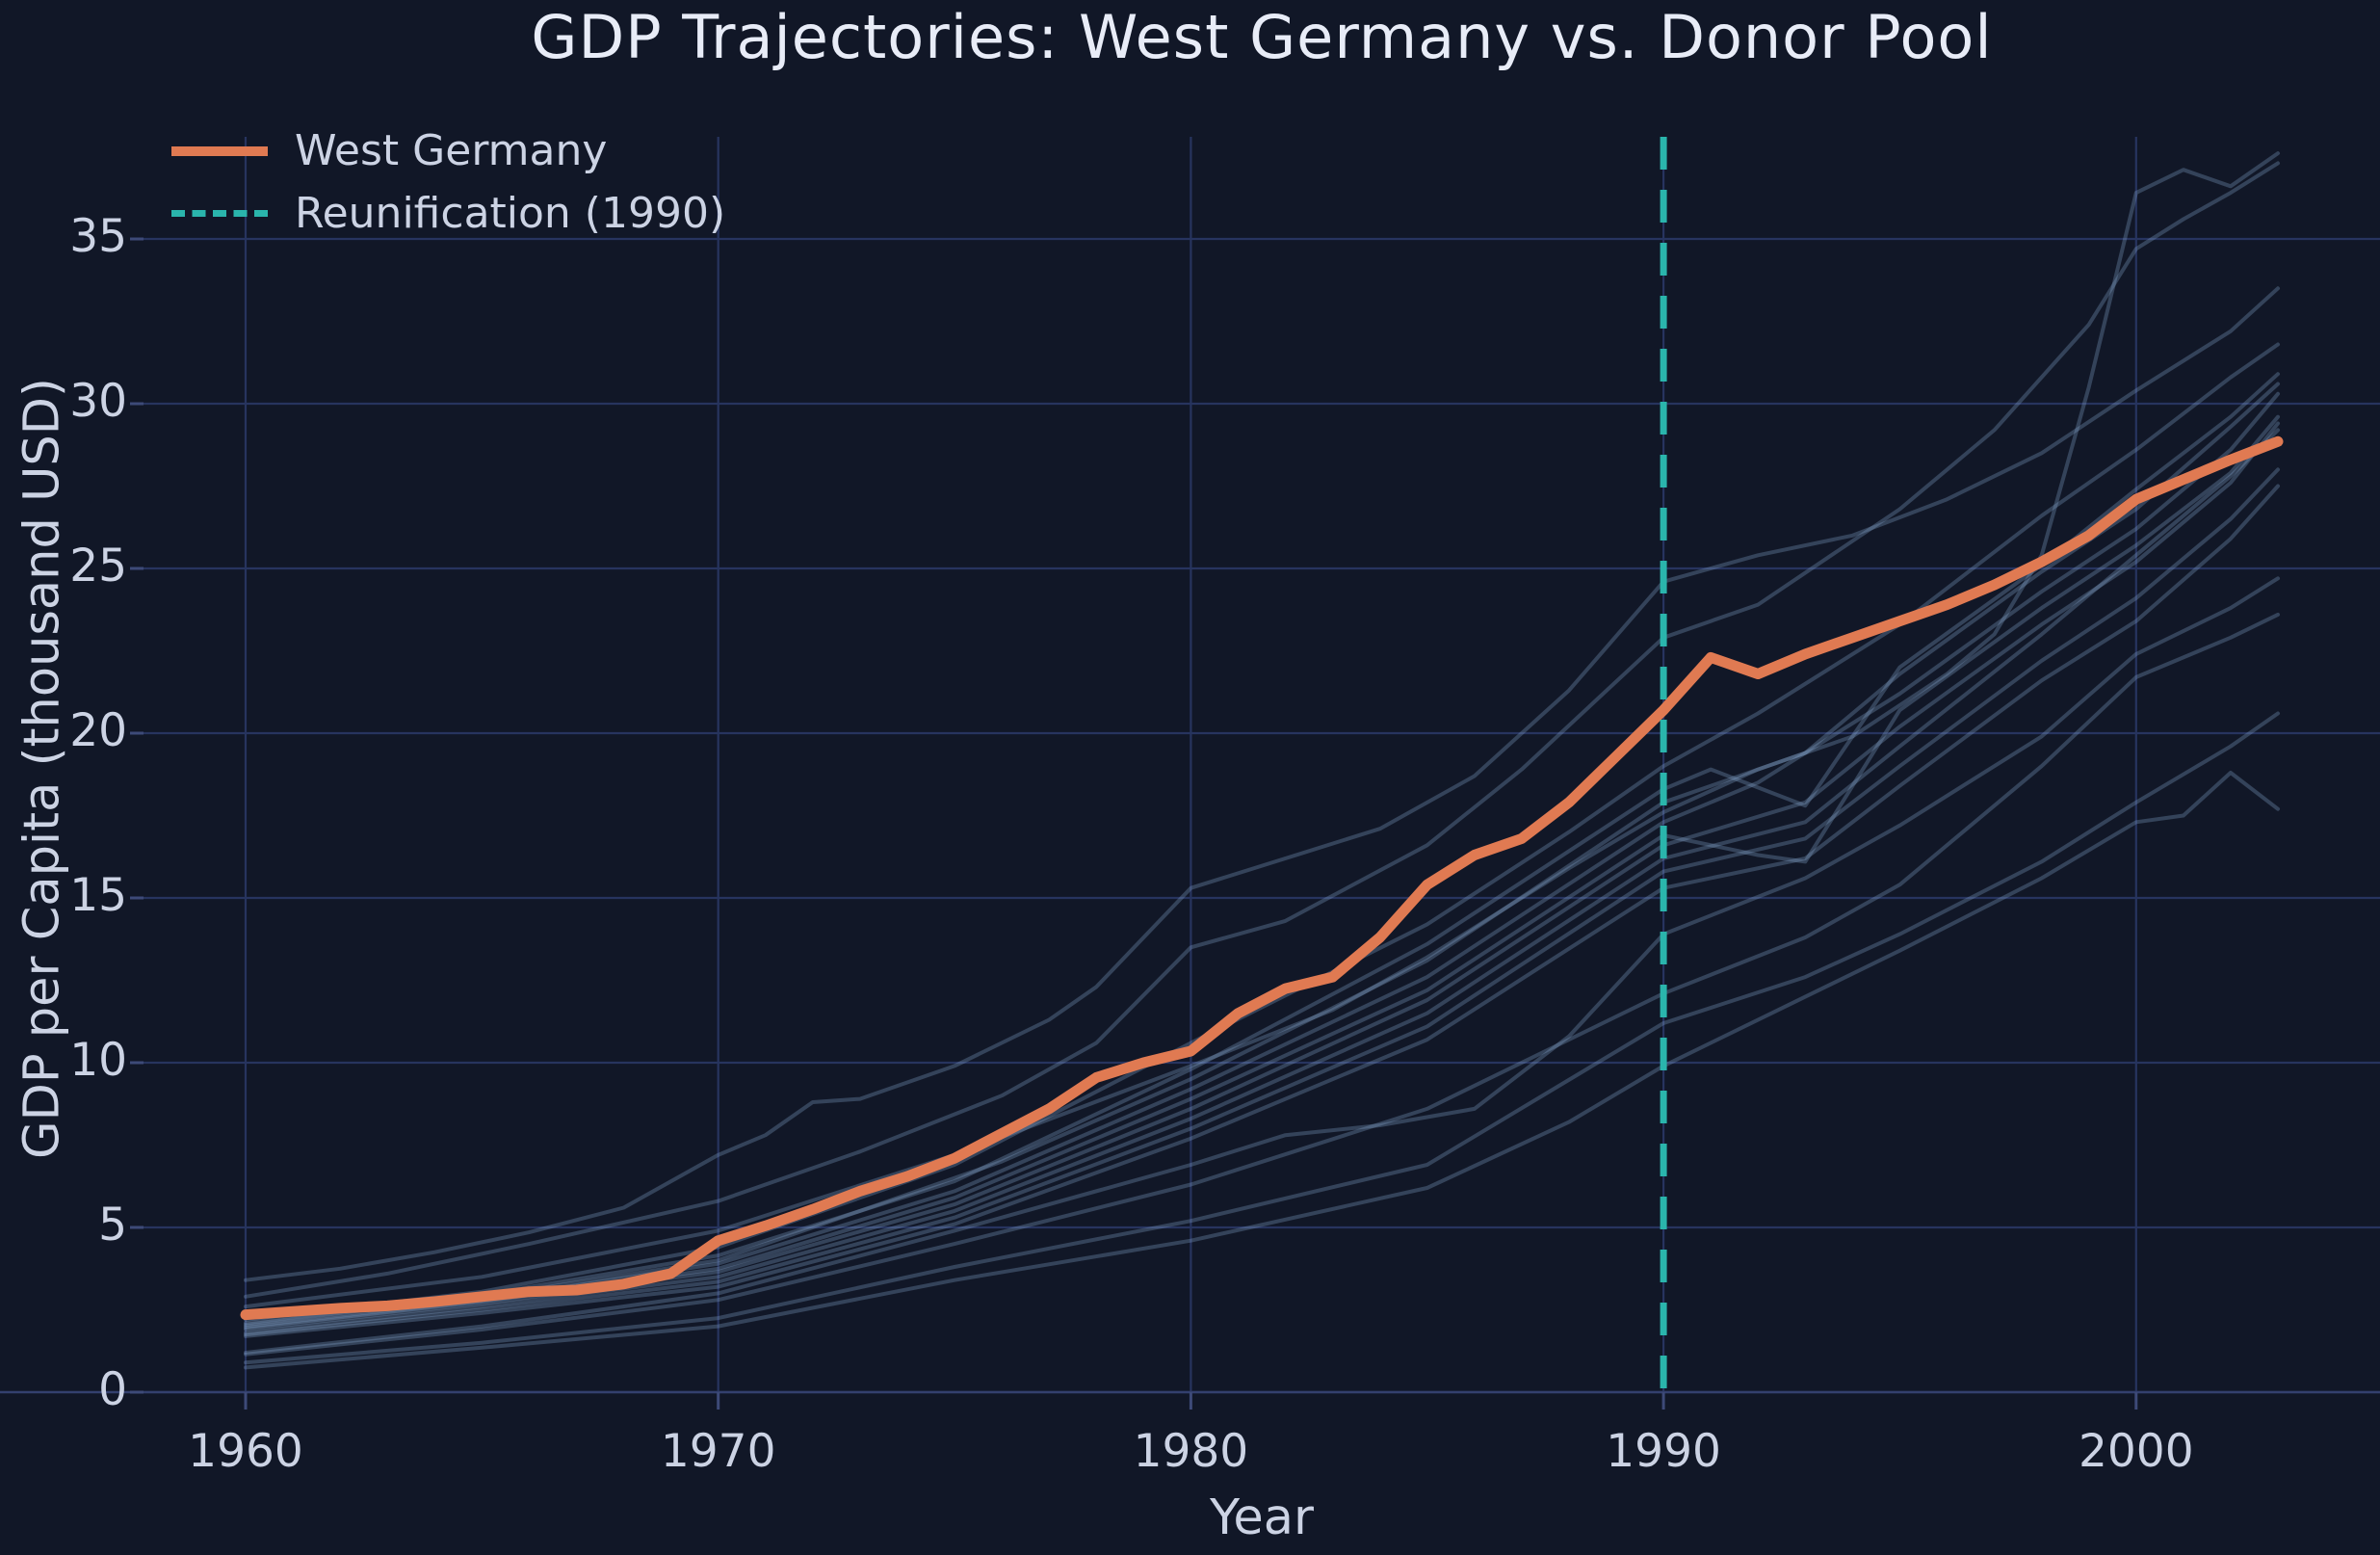  I want to click on legend-item-reunification: Reunification (1990), so click(448, 214).